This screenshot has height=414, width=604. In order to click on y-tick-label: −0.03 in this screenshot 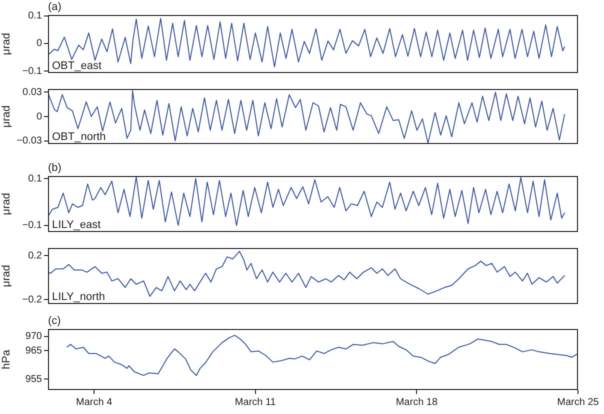, I will do `click(29, 141)`.